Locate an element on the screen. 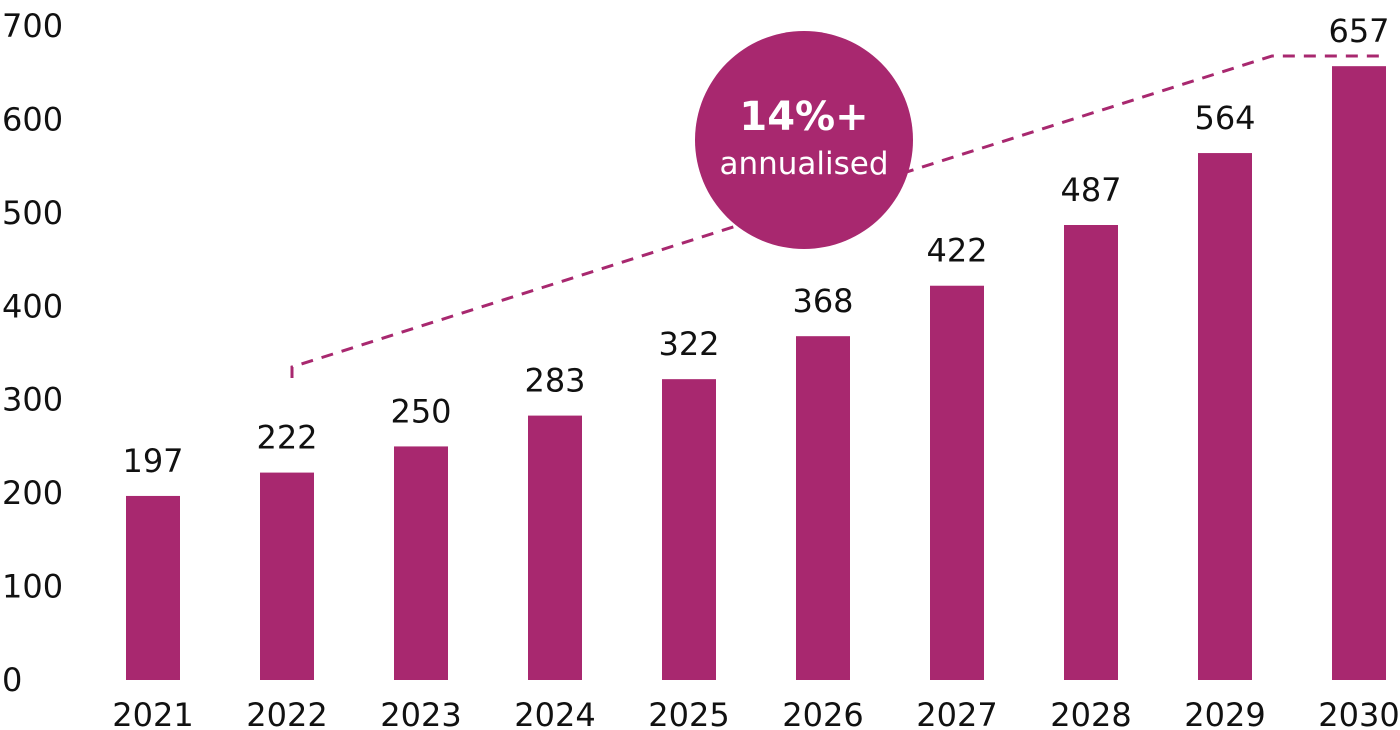  x-tick-label: 2029 is located at coordinates (1224, 713).